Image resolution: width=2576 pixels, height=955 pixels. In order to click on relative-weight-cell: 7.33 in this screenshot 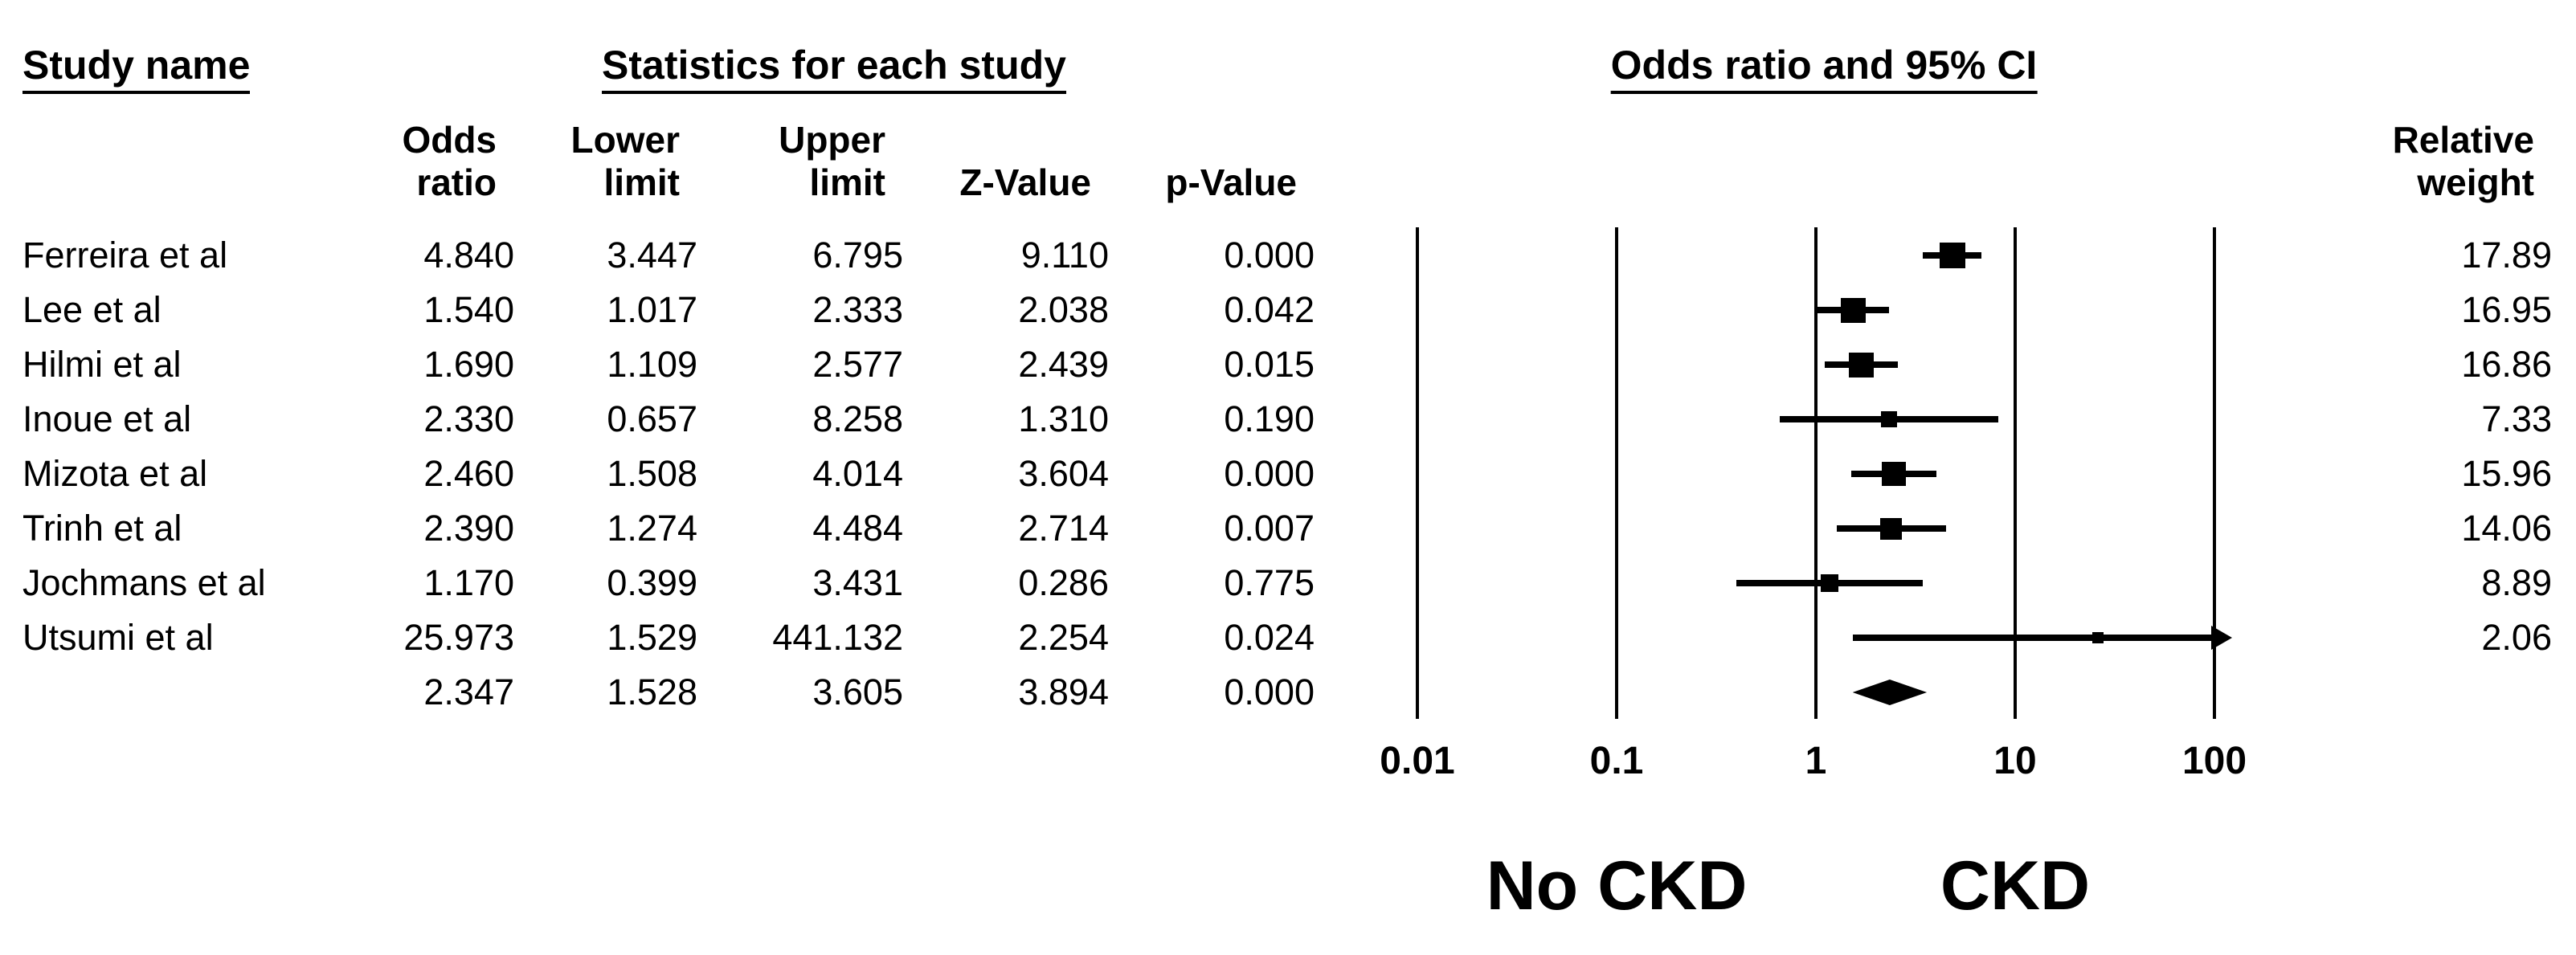, I will do `click(2516, 418)`.